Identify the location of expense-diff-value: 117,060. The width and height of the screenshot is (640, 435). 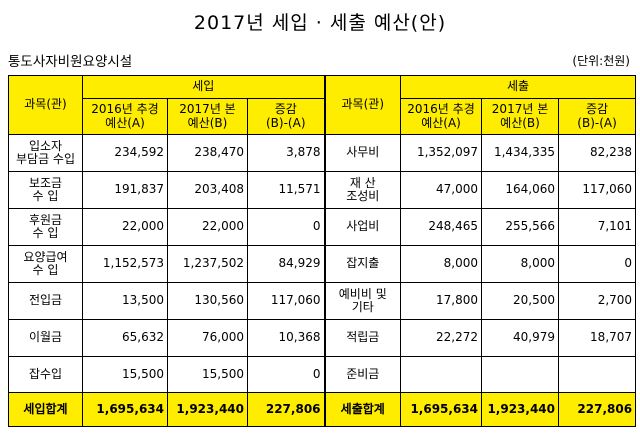
(597, 190).